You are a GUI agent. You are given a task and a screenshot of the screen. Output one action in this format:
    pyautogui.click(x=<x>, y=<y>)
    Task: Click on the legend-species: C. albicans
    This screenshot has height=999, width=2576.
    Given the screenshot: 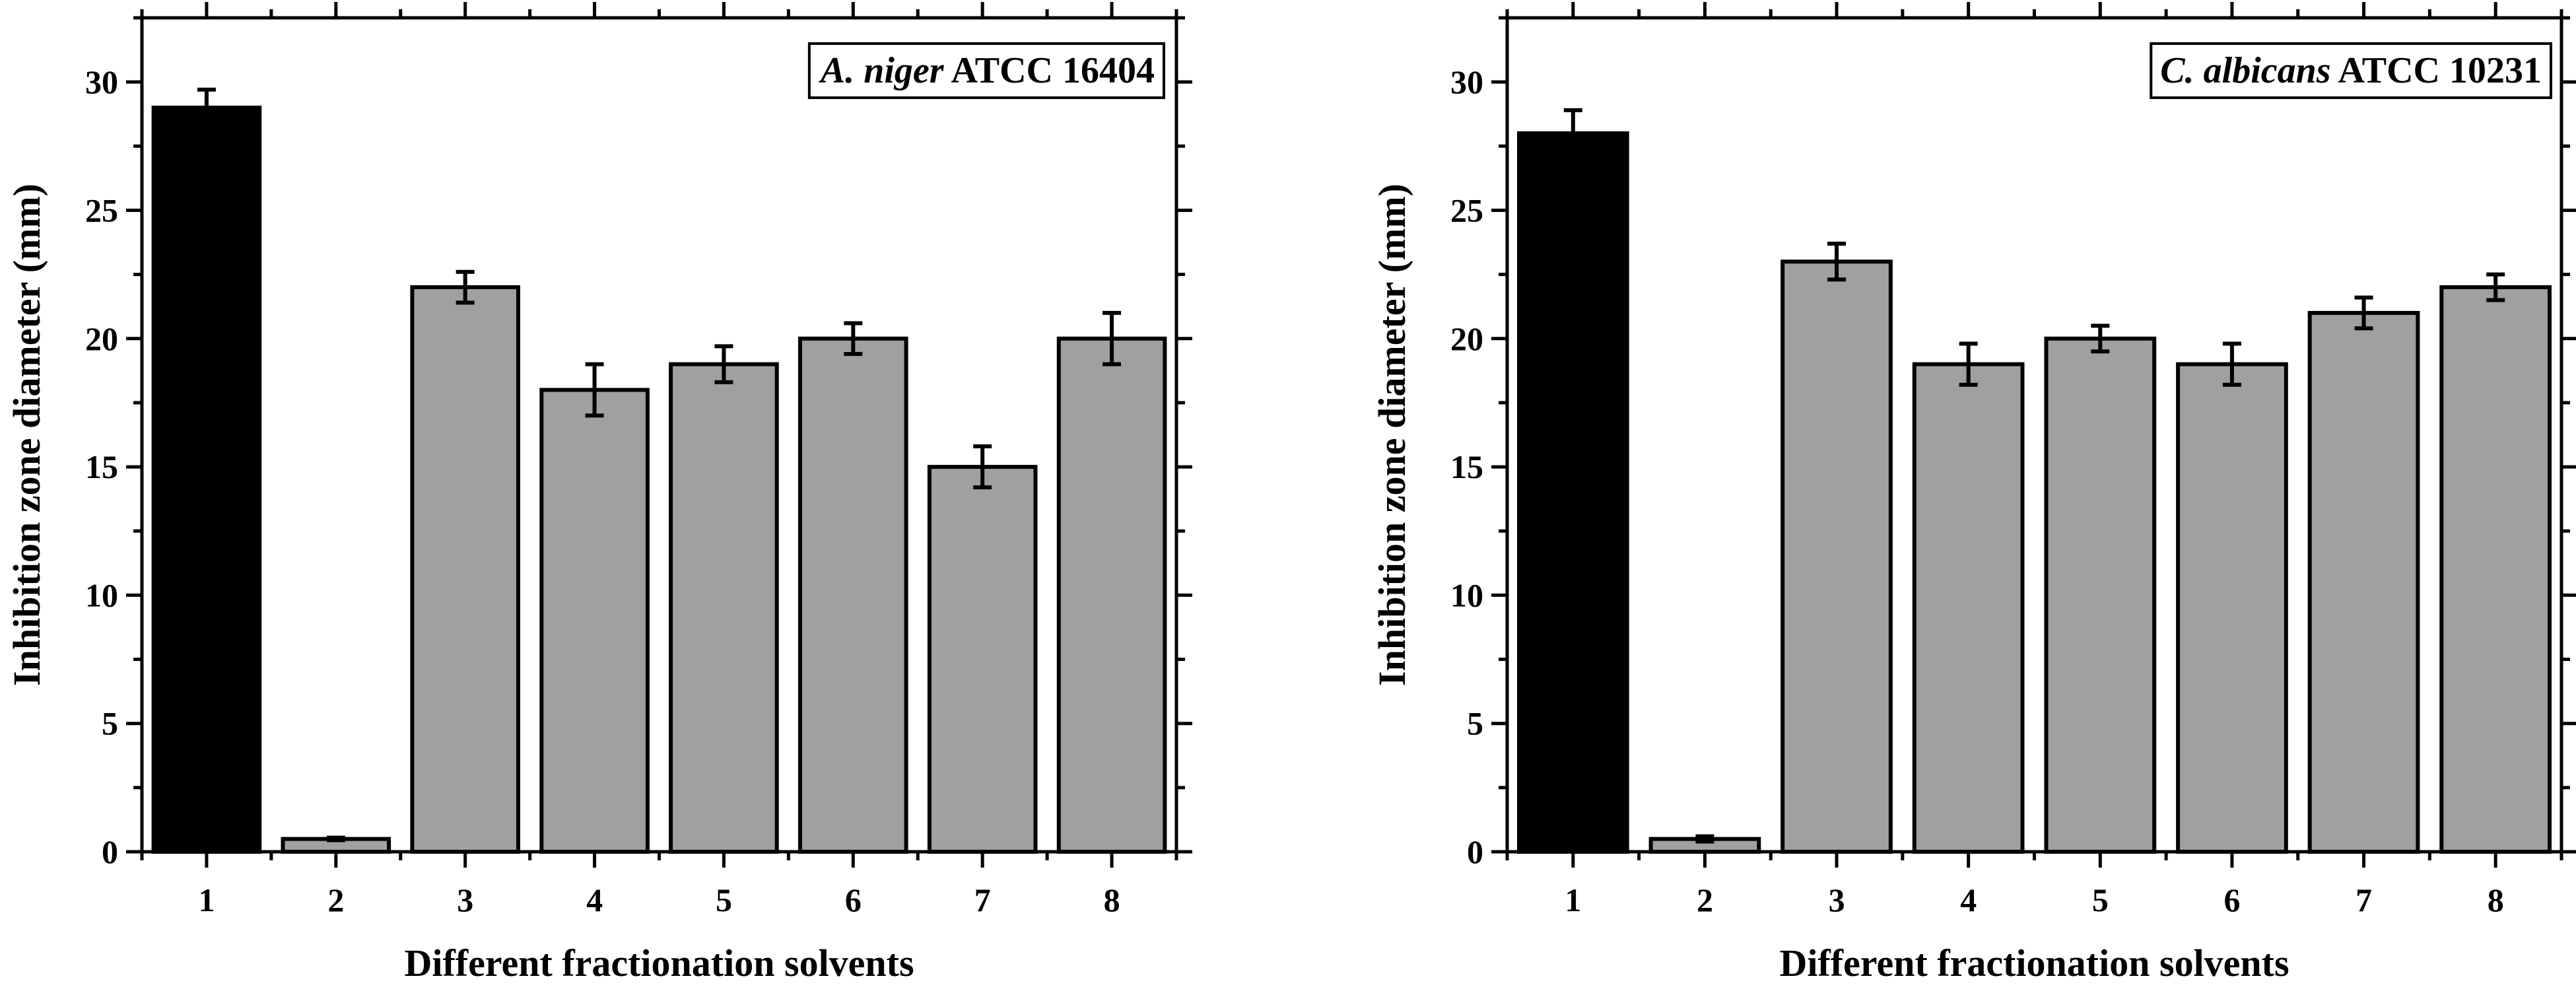 What is the action you would take?
    pyautogui.click(x=2245, y=70)
    